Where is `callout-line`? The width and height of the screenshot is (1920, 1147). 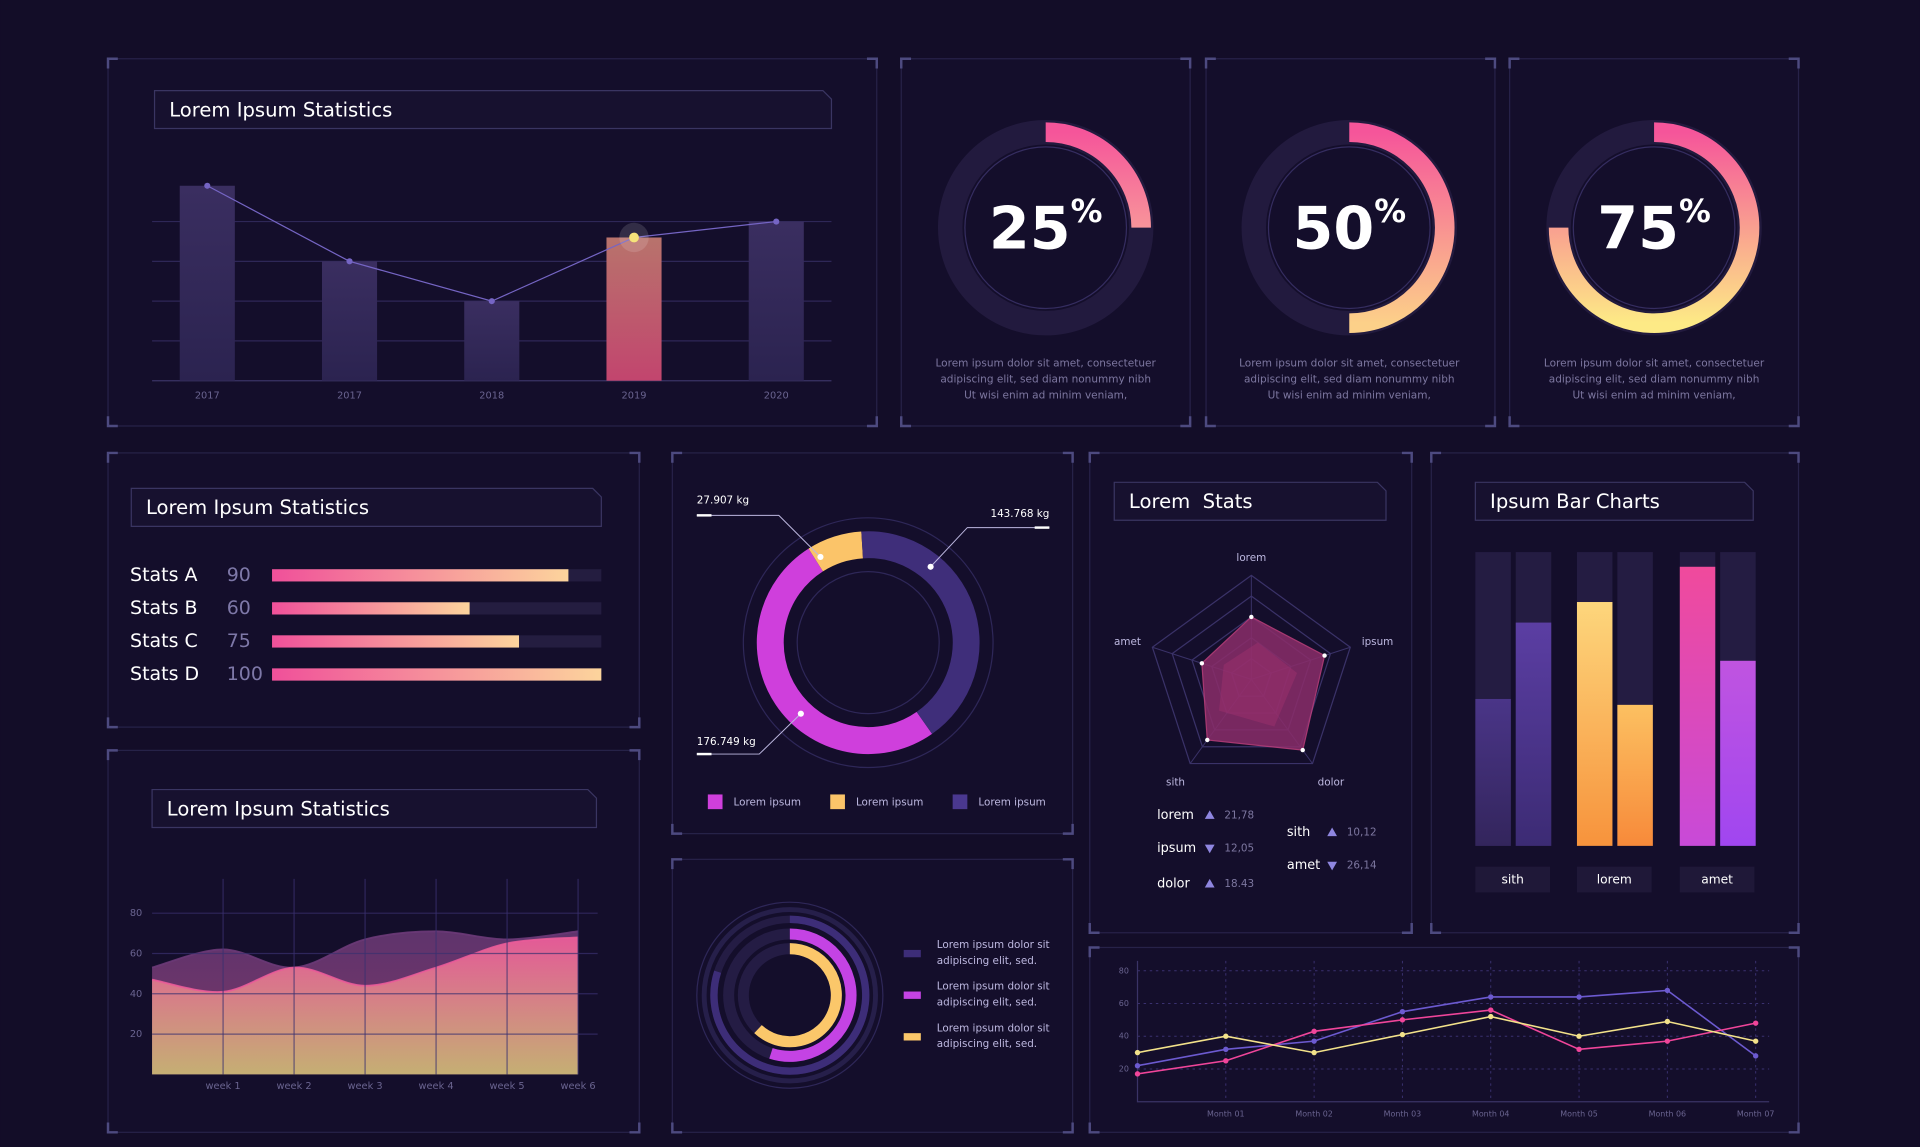
callout-line is located at coordinates (990, 547).